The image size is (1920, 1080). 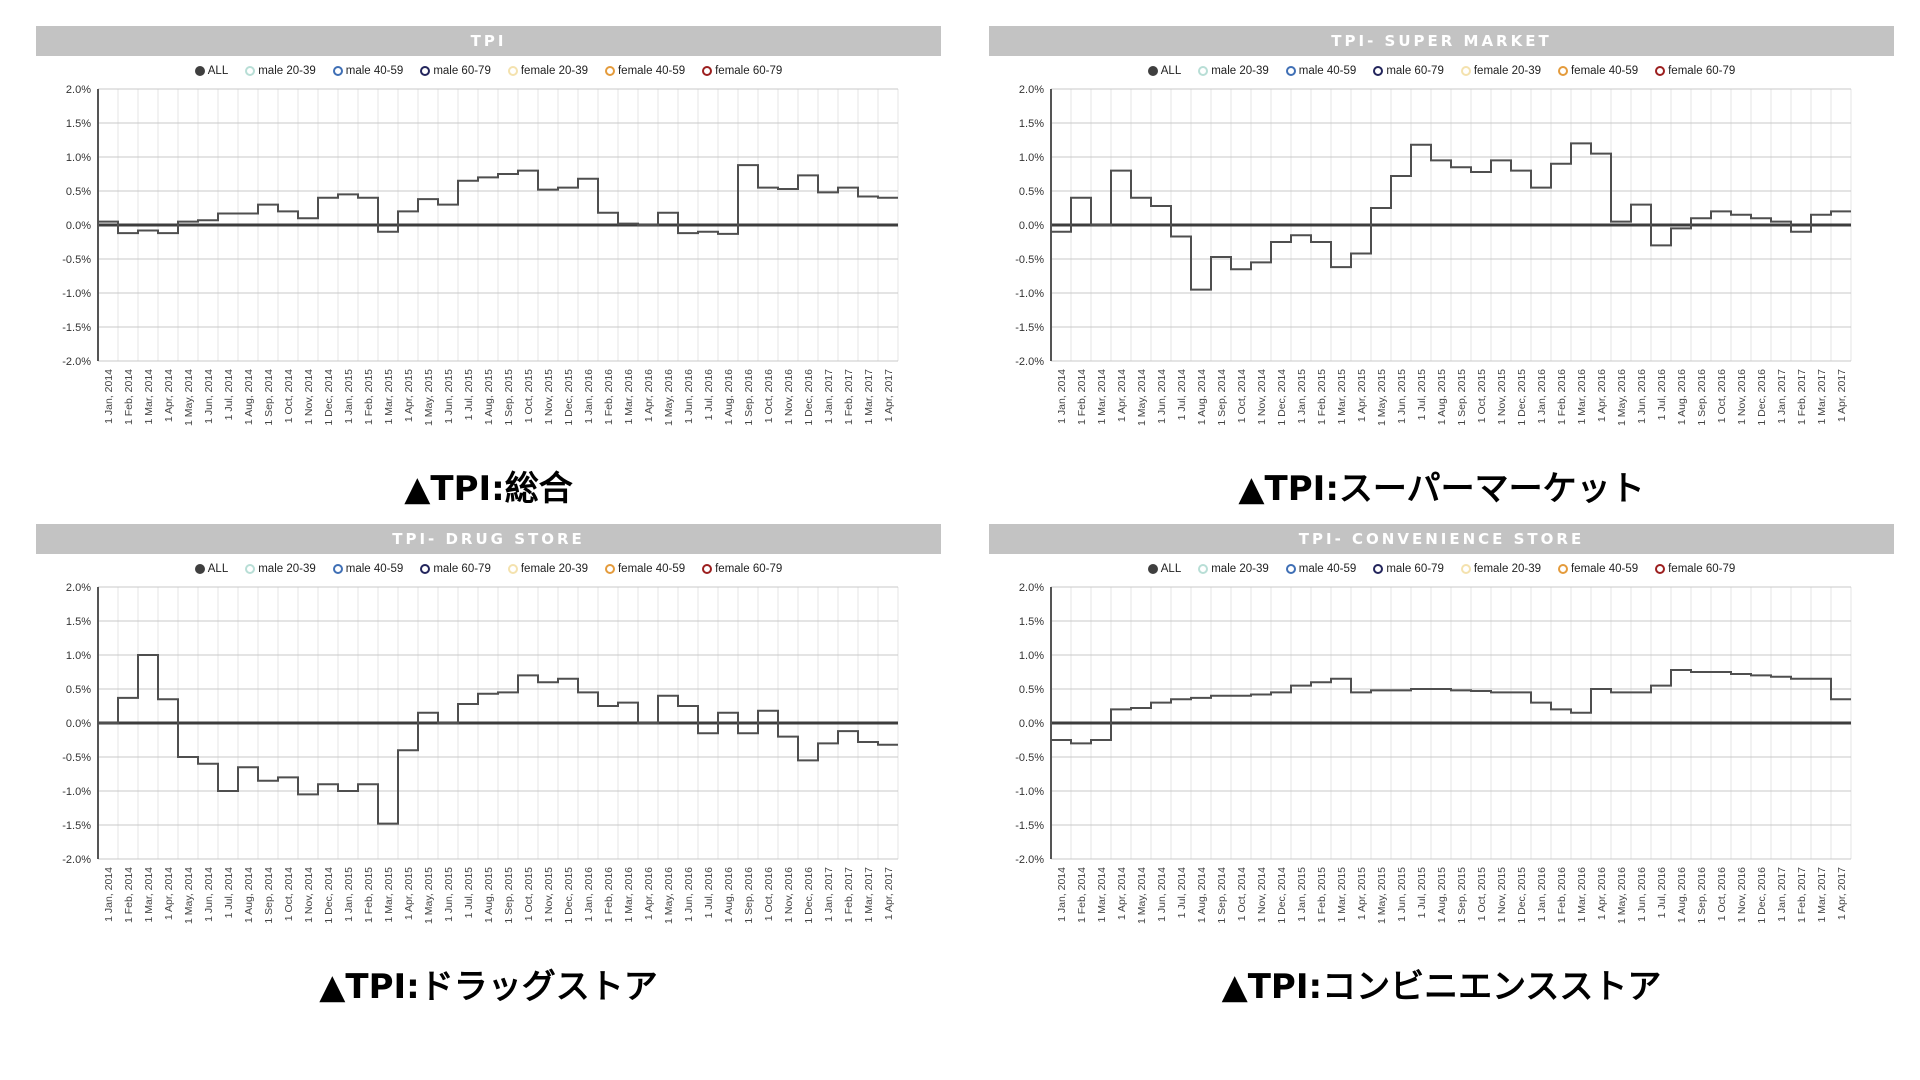 What do you see at coordinates (1822, 397) in the screenshot?
I see `x-tick-label: 1 Mar, 2017` at bounding box center [1822, 397].